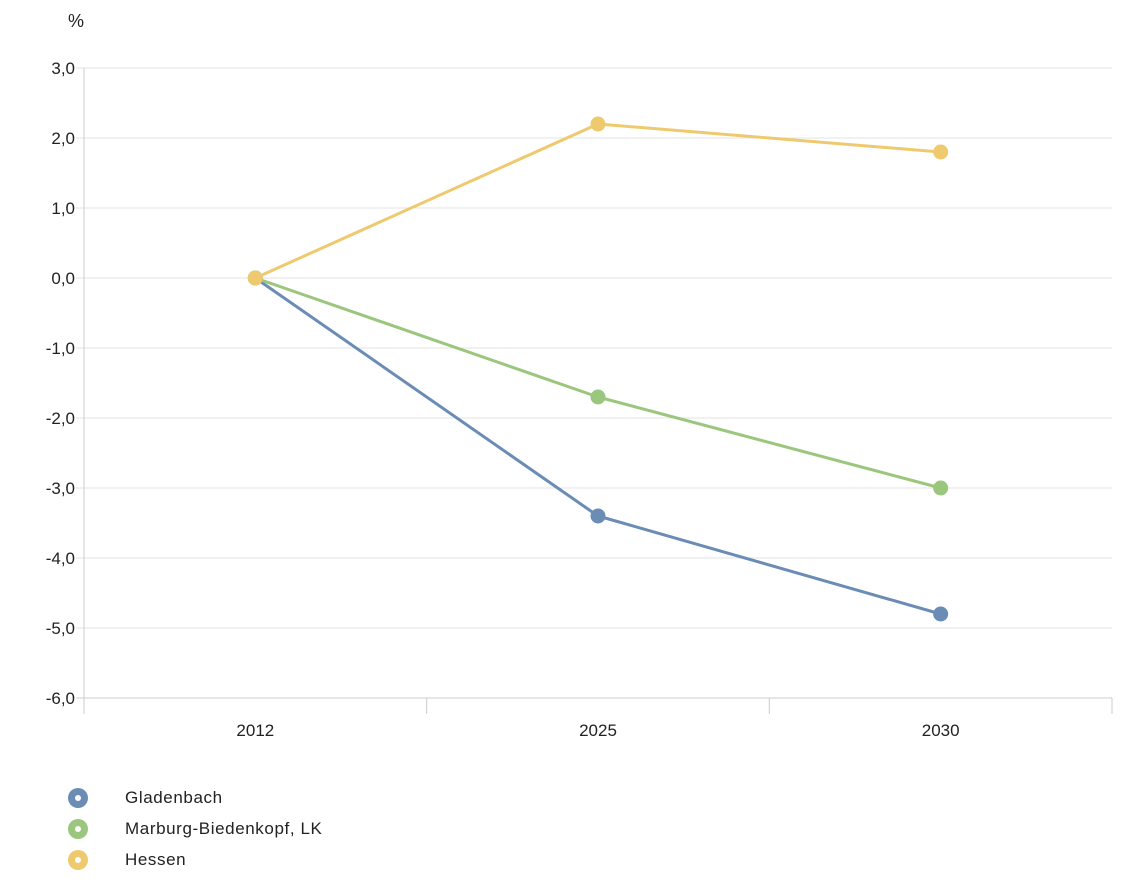 Image resolution: width=1124 pixels, height=893 pixels. I want to click on legend-item: Marburg-Biedenkopf, LK, so click(195, 828).